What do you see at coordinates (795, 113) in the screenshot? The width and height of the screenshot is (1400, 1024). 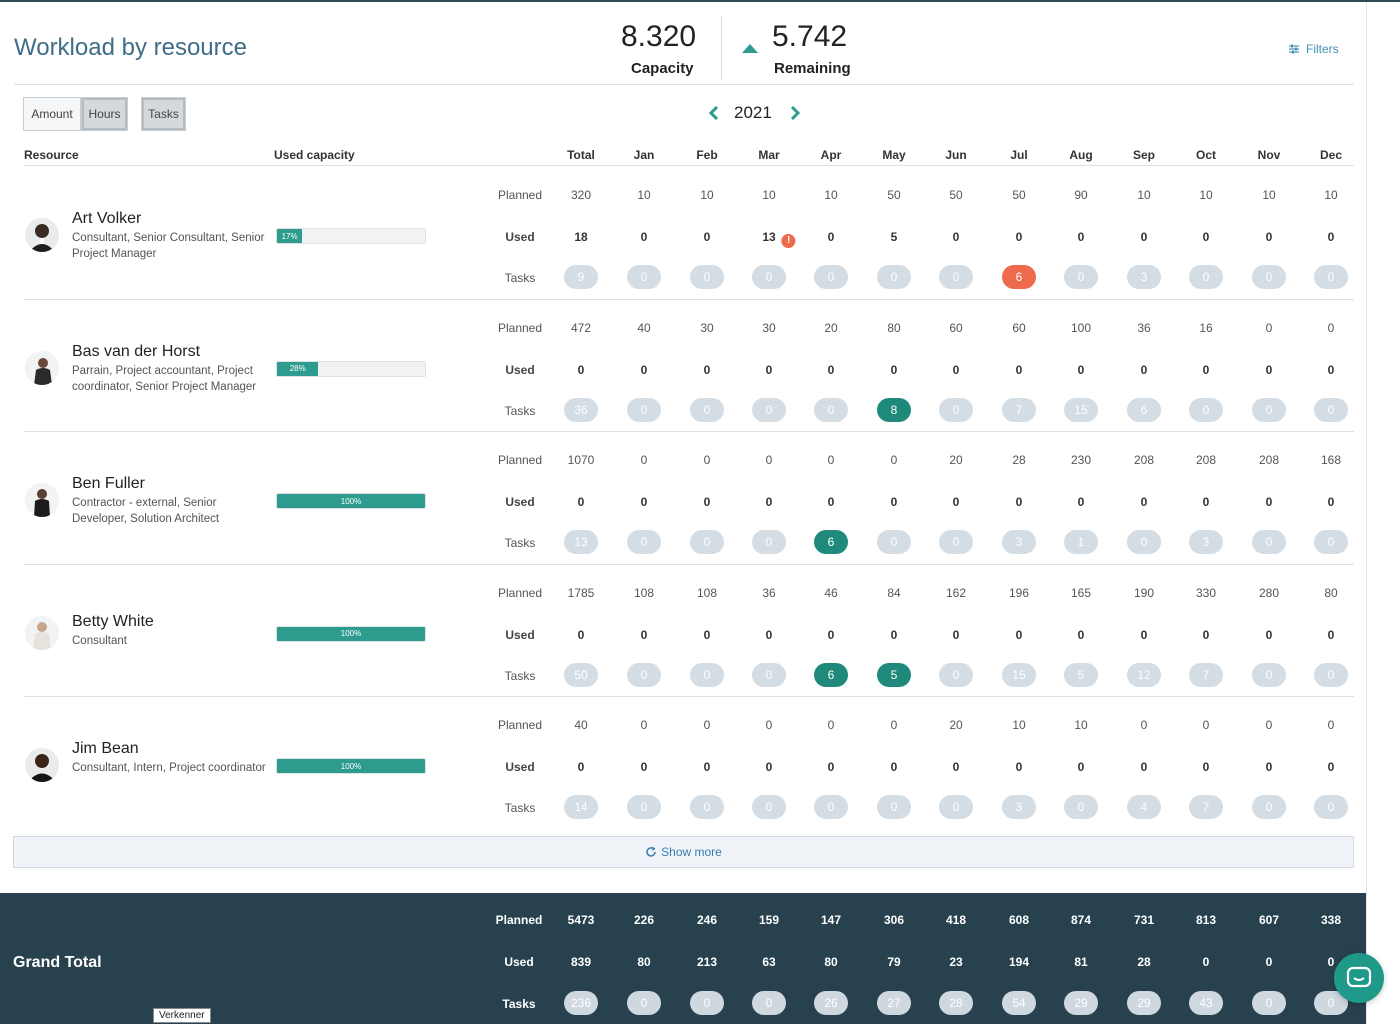 I see `next-year-button` at bounding box center [795, 113].